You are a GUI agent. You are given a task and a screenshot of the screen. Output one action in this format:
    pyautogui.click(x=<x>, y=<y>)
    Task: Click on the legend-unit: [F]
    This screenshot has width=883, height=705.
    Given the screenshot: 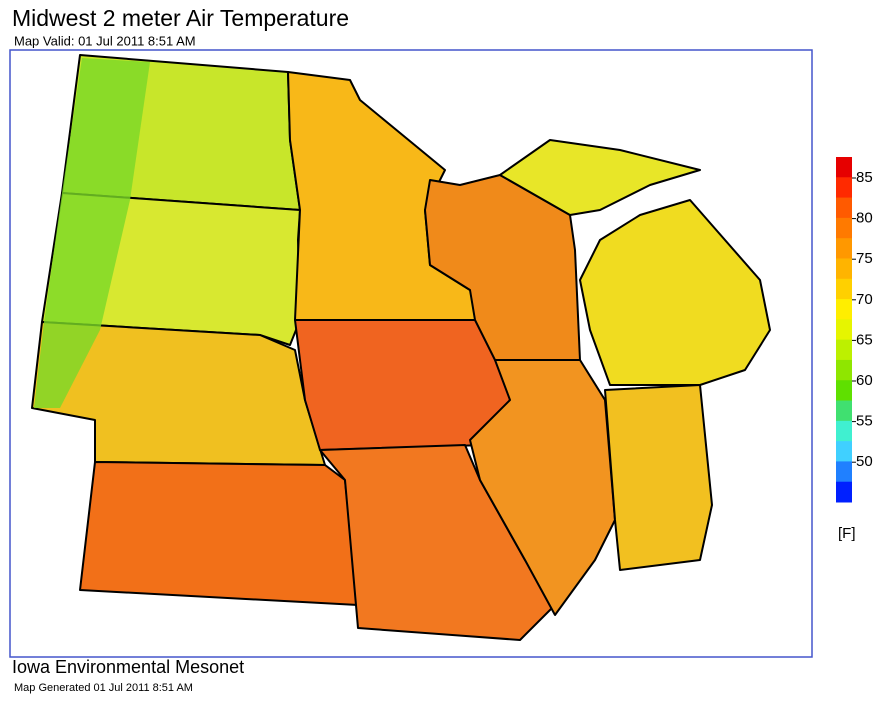 What is the action you would take?
    pyautogui.click(x=847, y=533)
    